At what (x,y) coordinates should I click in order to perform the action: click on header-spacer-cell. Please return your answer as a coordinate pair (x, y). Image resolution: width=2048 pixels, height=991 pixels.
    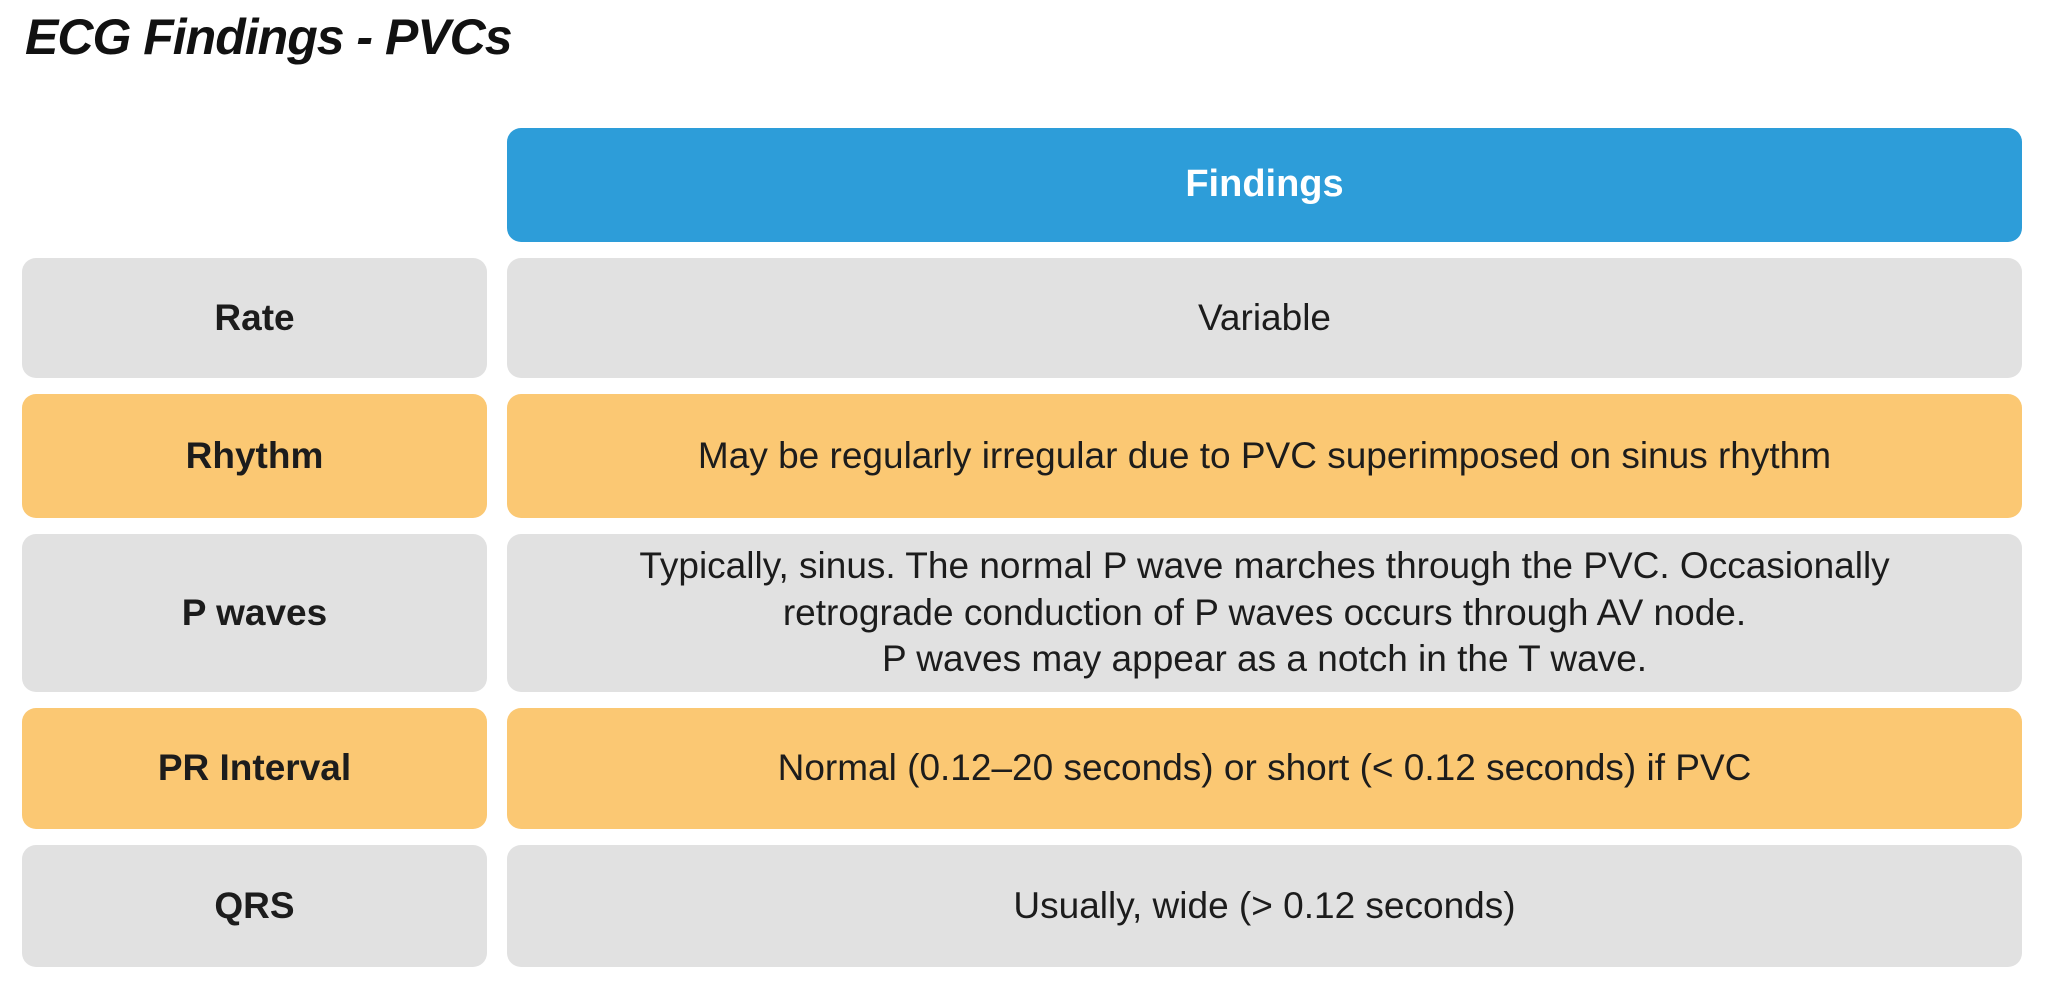
    Looking at the image, I should click on (254, 185).